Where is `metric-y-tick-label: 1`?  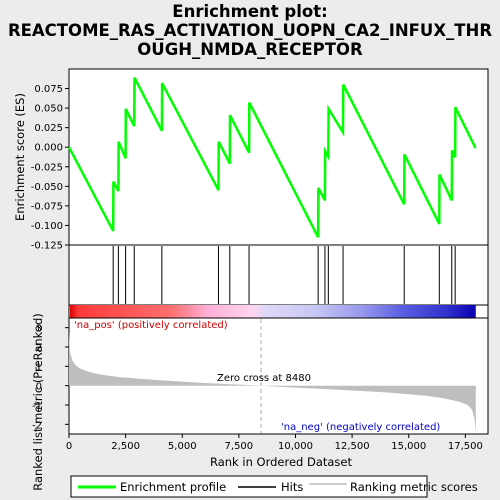
metric-y-tick-label: 1 is located at coordinates (39, 367).